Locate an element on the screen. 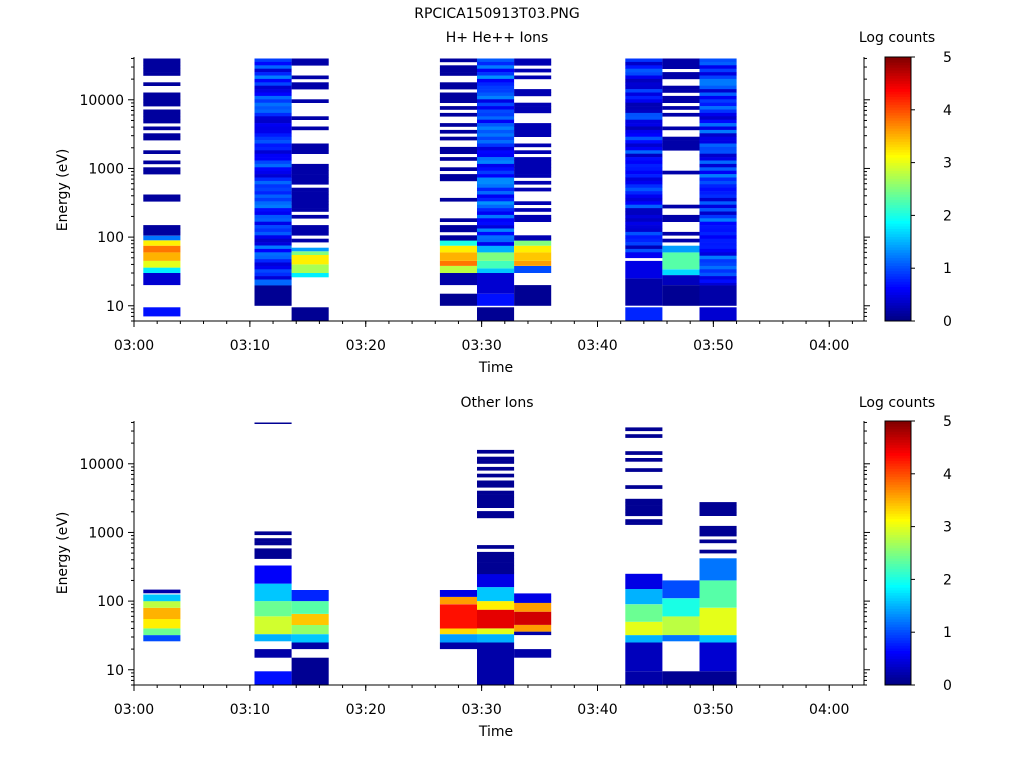 The width and height of the screenshot is (1024, 768). y-tick-label: 10 is located at coordinates (115, 671).